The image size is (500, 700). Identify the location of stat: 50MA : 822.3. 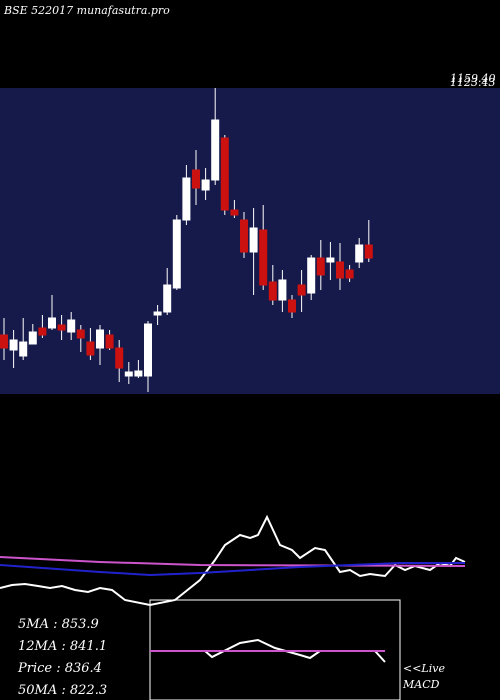
(62, 690).